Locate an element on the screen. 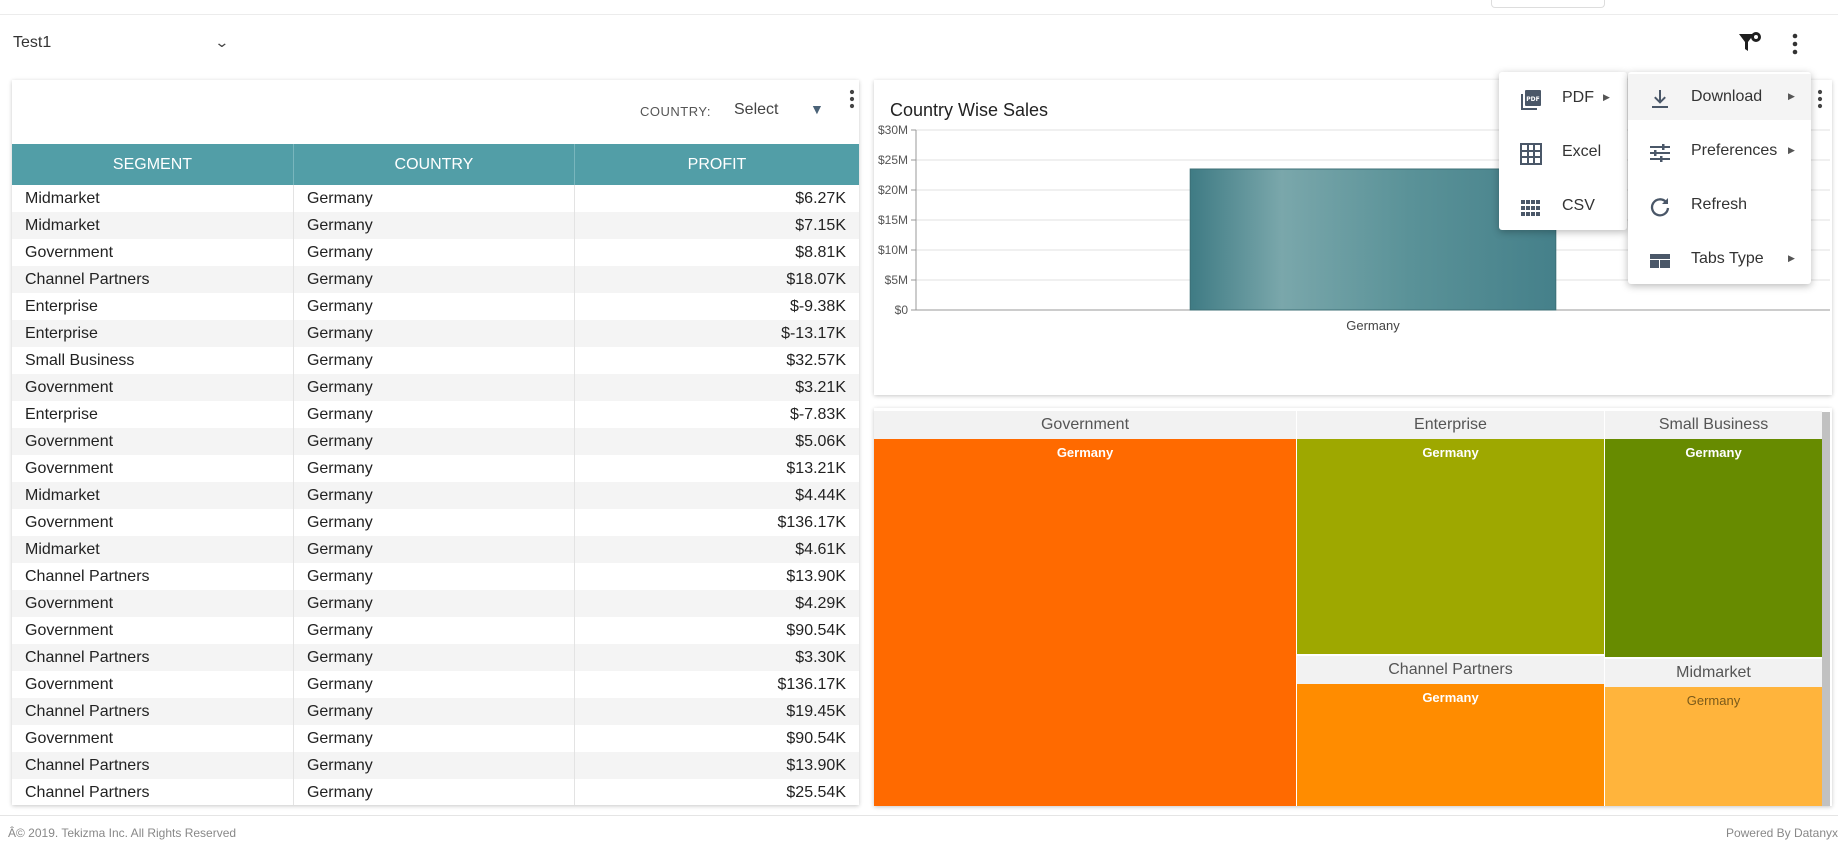  profit-cell: $13.90K is located at coordinates (716, 765).